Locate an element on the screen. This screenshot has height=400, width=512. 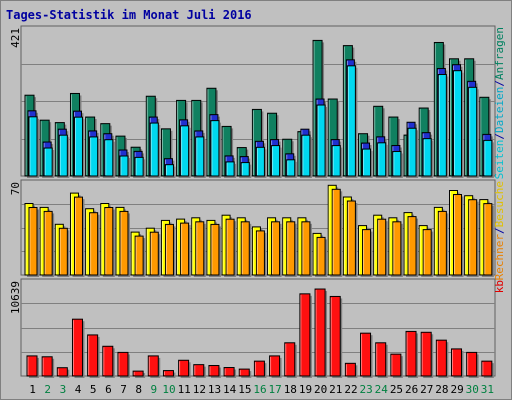
x-tick-label: 31 is located at coordinates (487, 389).